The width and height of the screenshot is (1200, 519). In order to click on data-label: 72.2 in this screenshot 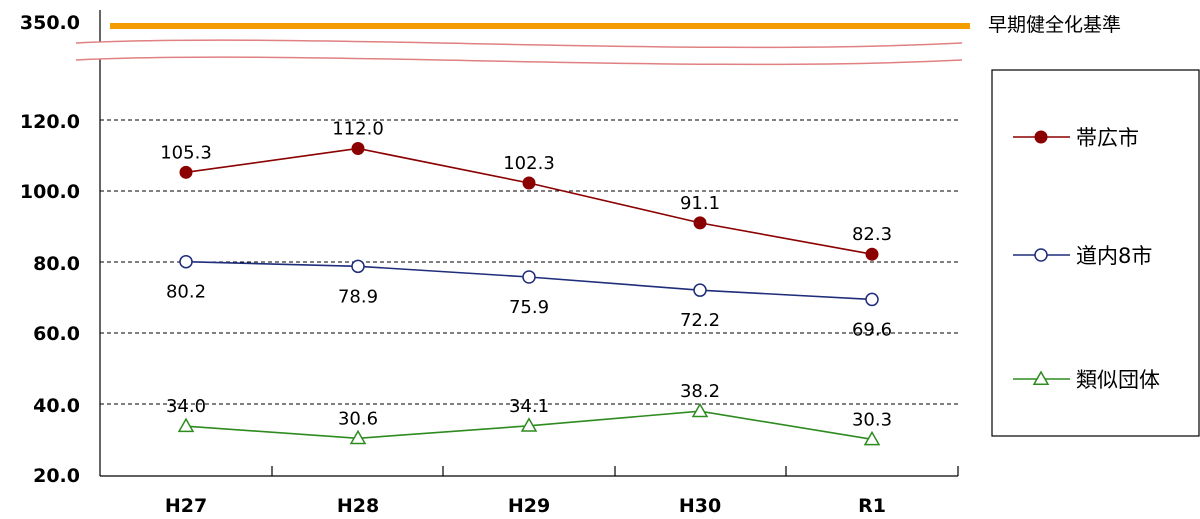, I will do `click(700, 320)`.